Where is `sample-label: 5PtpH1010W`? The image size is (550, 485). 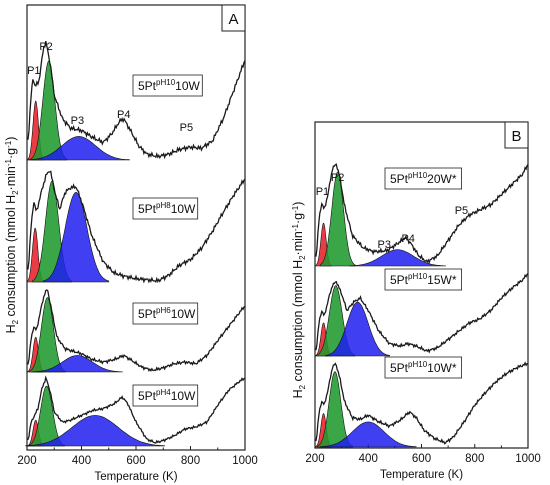
sample-label: 5PtpH1010W is located at coordinates (167, 85).